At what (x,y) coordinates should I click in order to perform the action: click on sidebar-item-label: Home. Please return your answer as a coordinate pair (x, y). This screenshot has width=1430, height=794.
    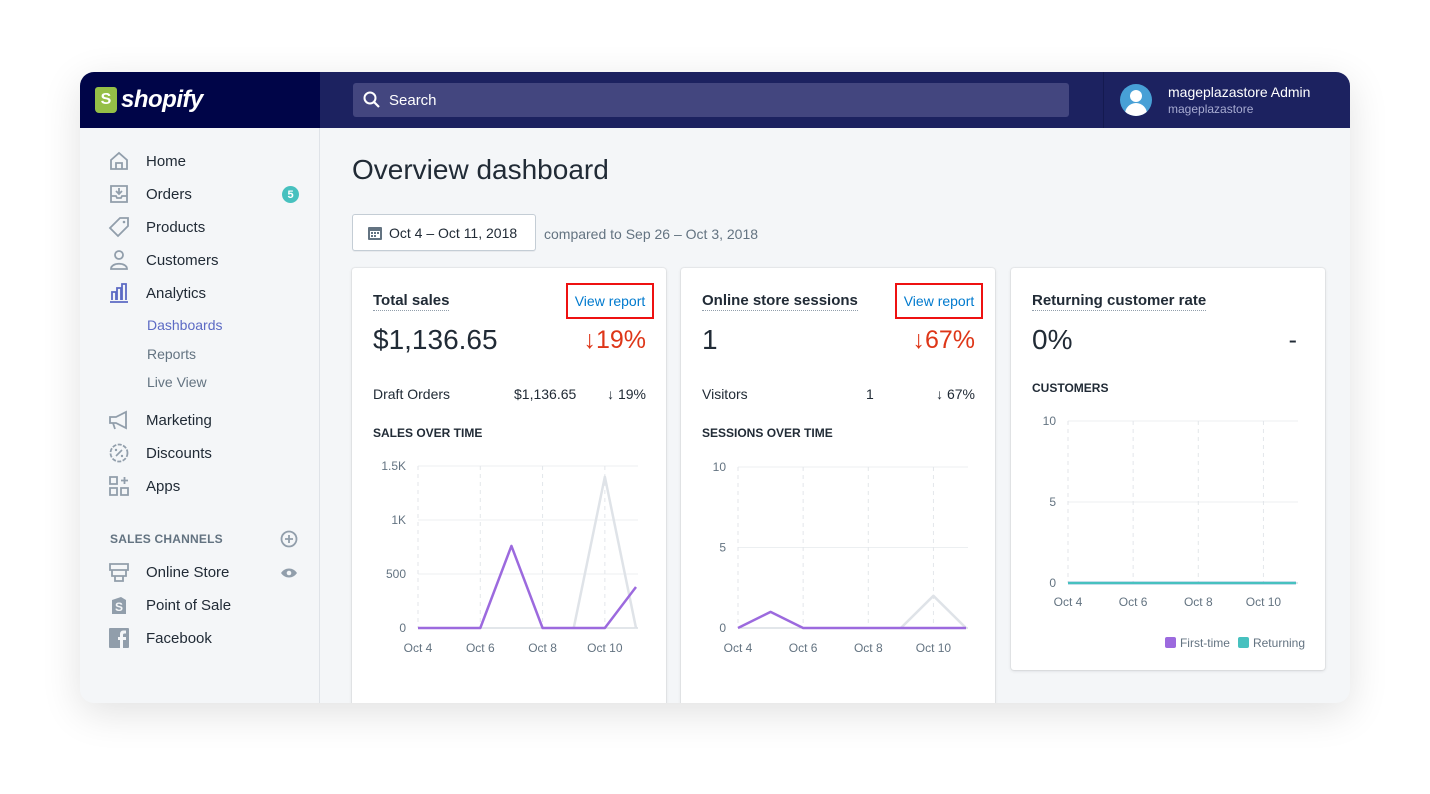
    Looking at the image, I should click on (166, 161).